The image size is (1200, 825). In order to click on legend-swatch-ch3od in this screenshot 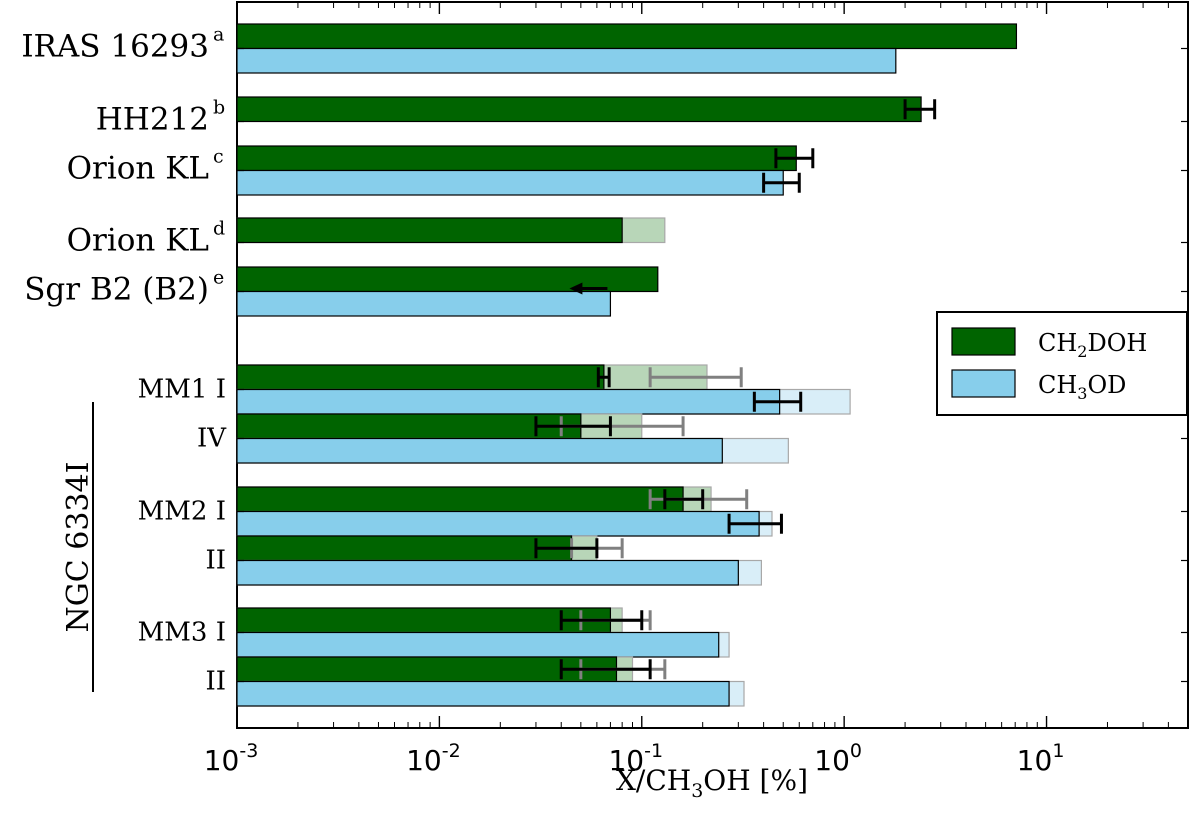, I will do `click(983, 383)`.